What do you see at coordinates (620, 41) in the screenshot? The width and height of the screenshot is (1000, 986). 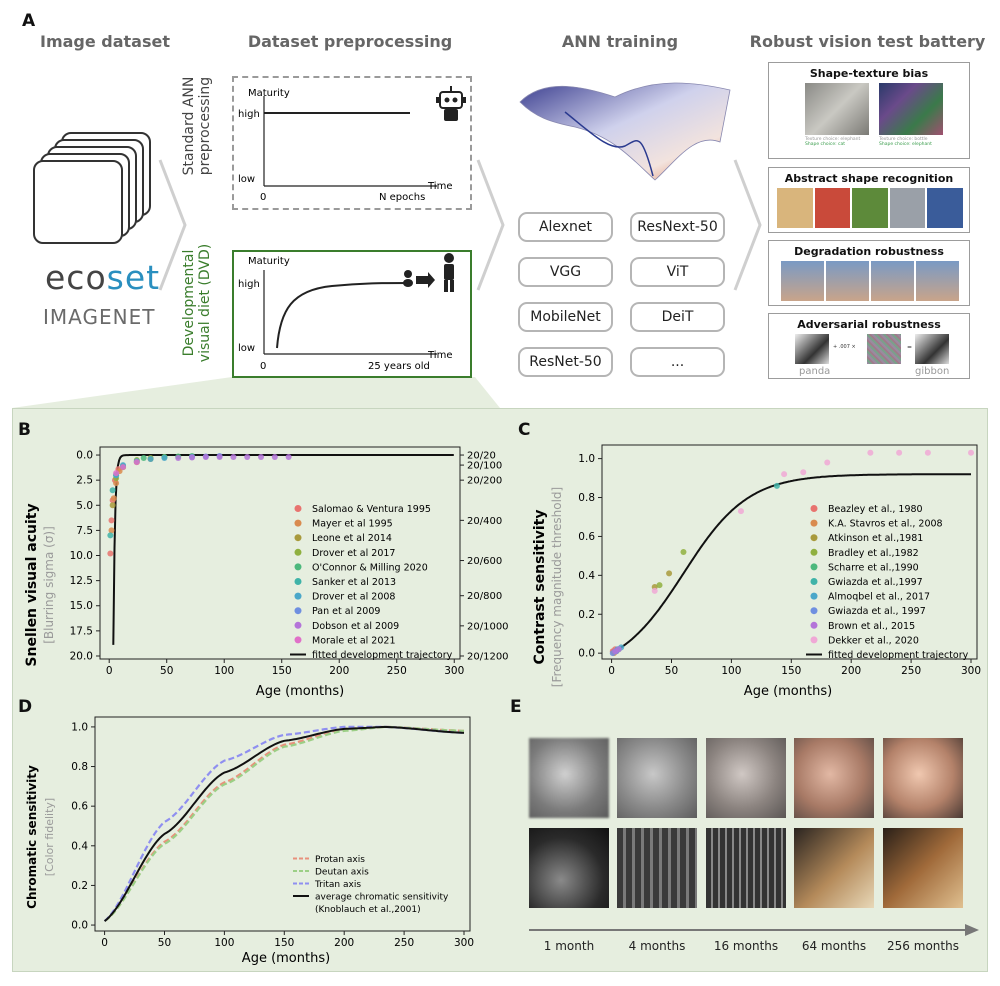 I see `header-ann-training: ANN training` at bounding box center [620, 41].